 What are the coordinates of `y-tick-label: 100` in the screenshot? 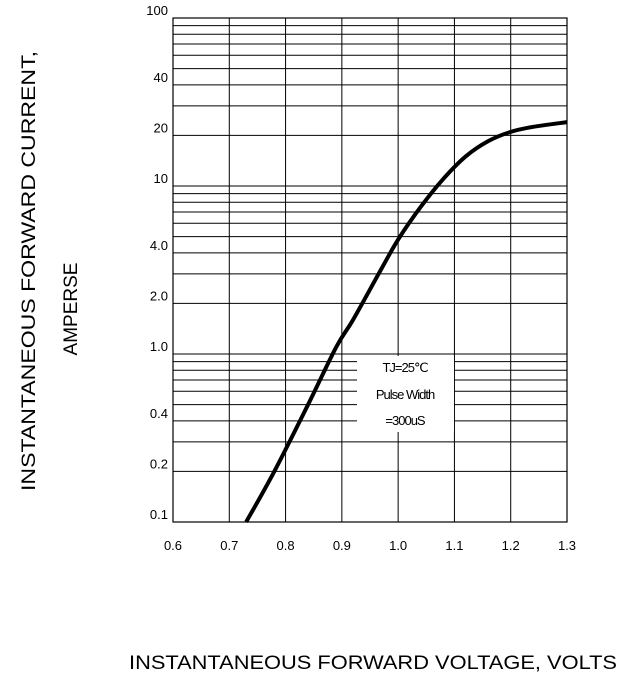 It's located at (157, 10).